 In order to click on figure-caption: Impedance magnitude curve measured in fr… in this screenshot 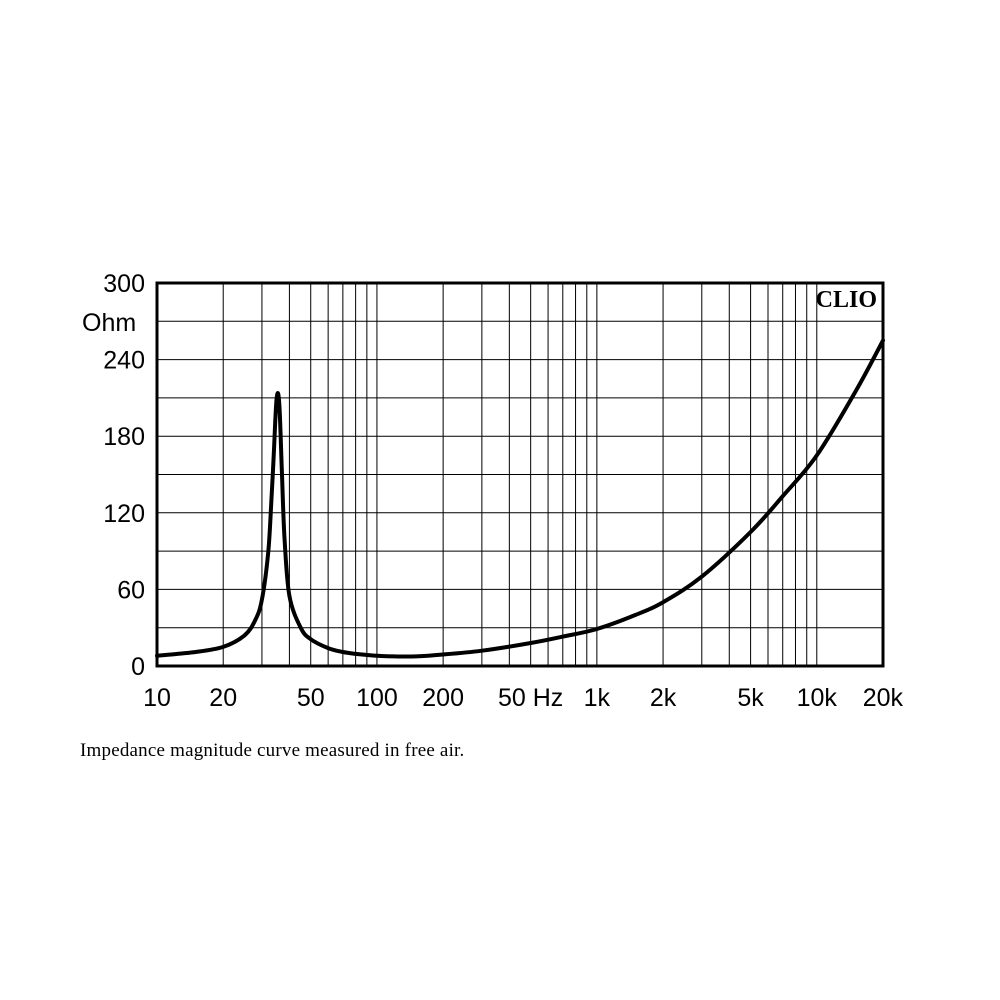, I will do `click(272, 750)`.